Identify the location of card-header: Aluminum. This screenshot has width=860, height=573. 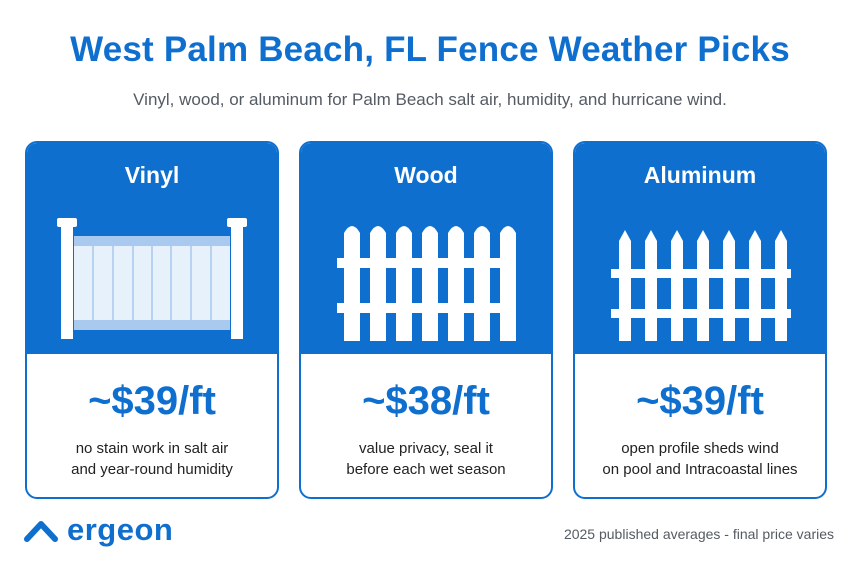
(700, 248).